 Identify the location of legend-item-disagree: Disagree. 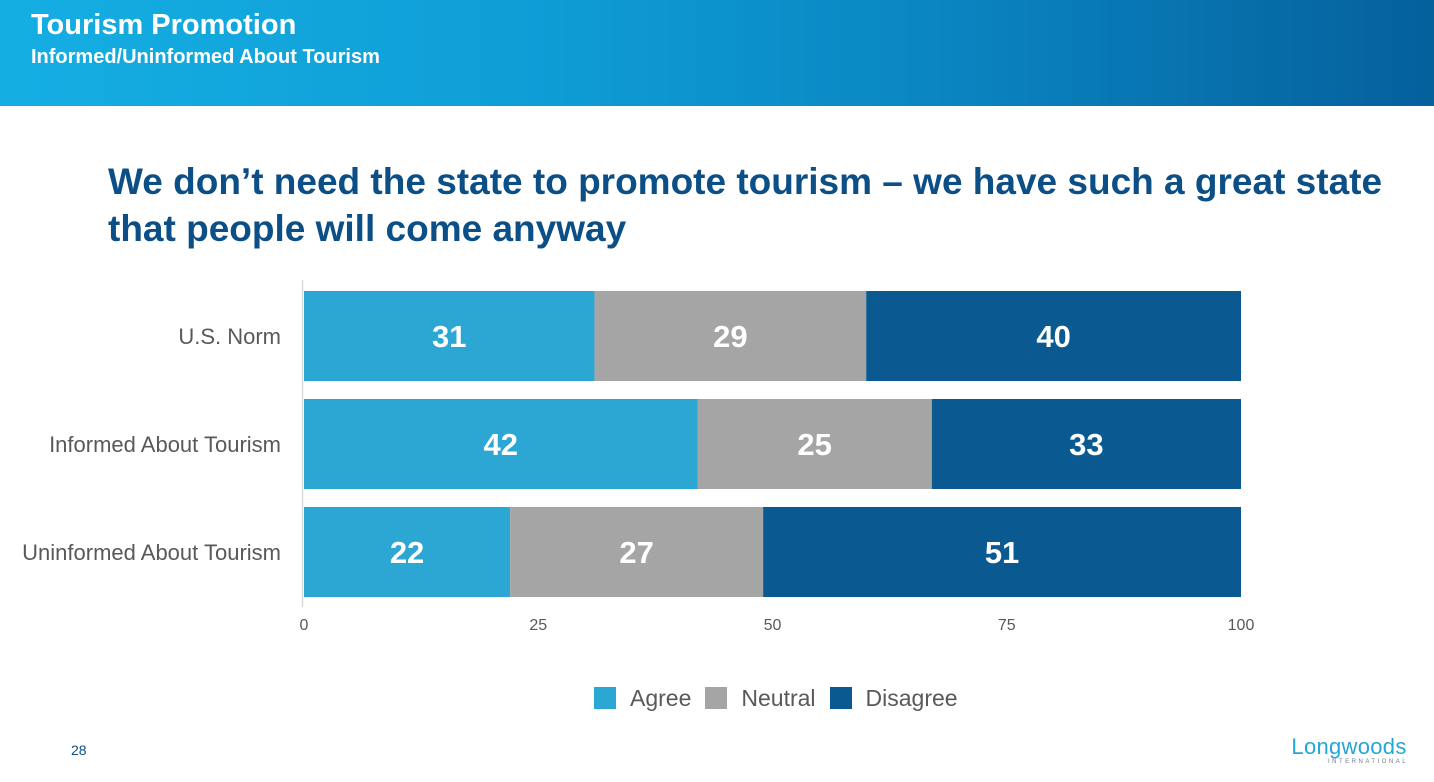
(893, 698).